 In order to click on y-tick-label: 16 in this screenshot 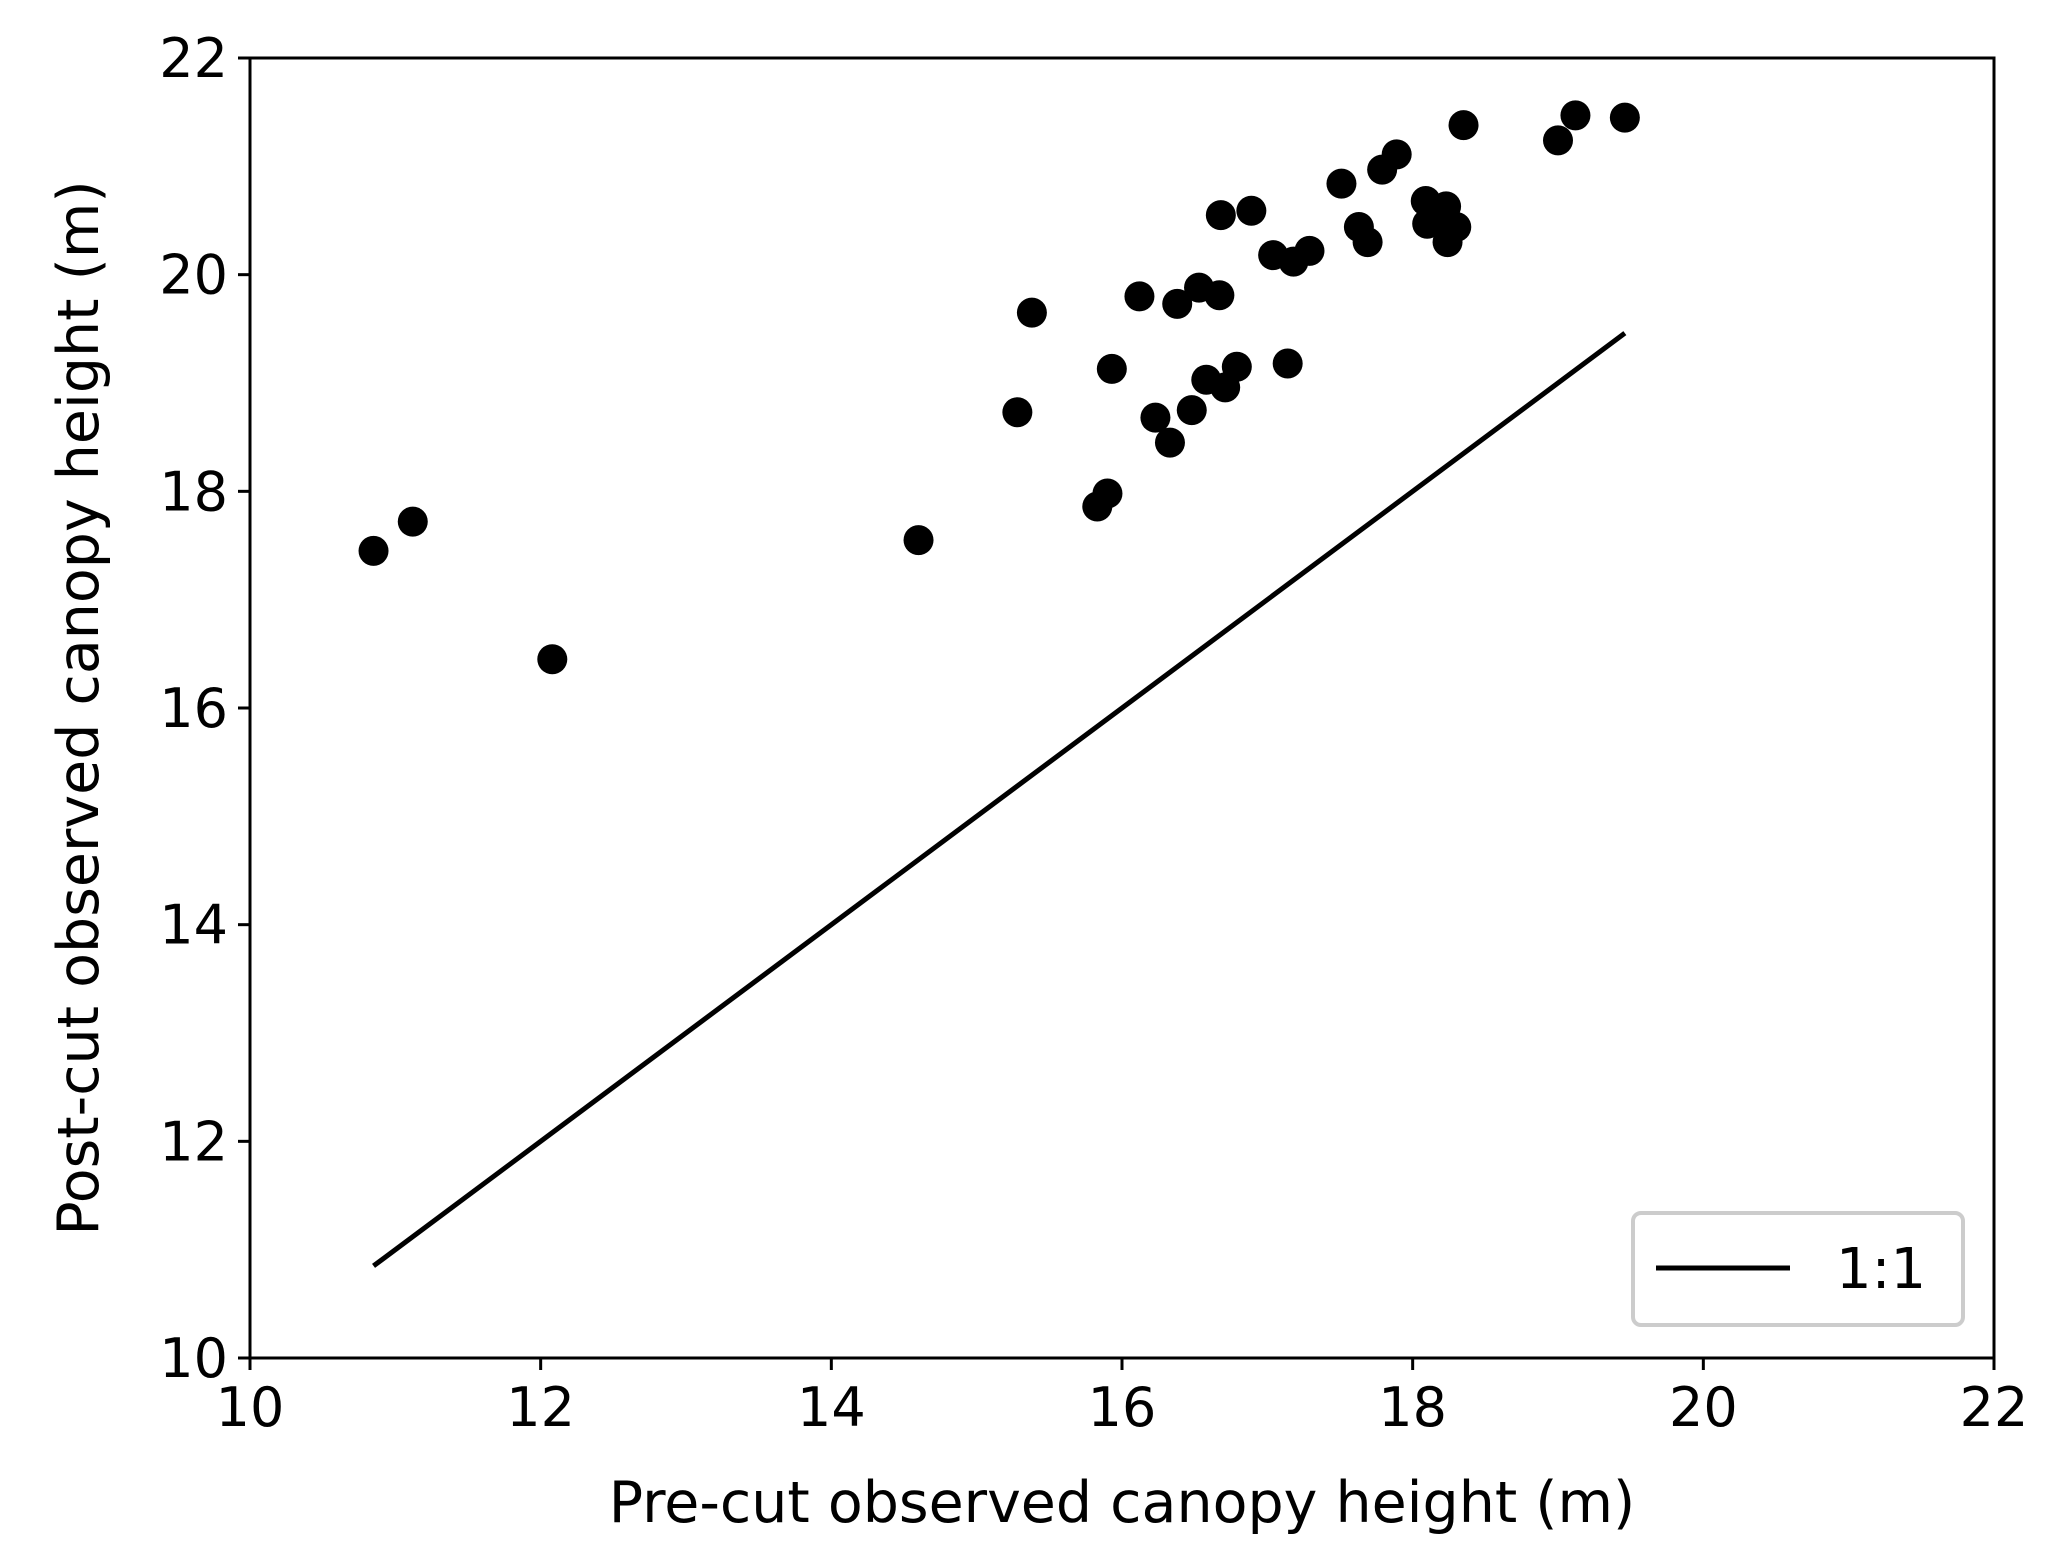, I will do `click(193, 708)`.